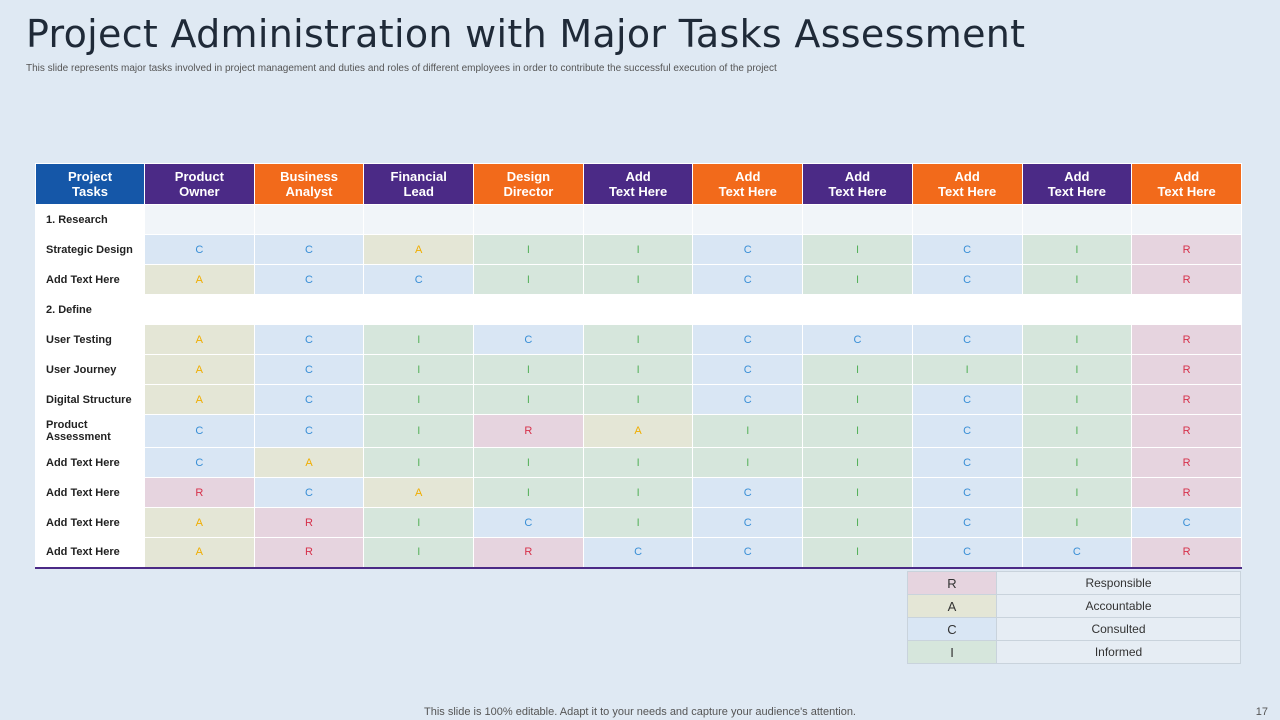 This screenshot has height=720, width=1280. Describe the element at coordinates (1074, 652) in the screenshot. I see `legend-row: I Informed` at that location.